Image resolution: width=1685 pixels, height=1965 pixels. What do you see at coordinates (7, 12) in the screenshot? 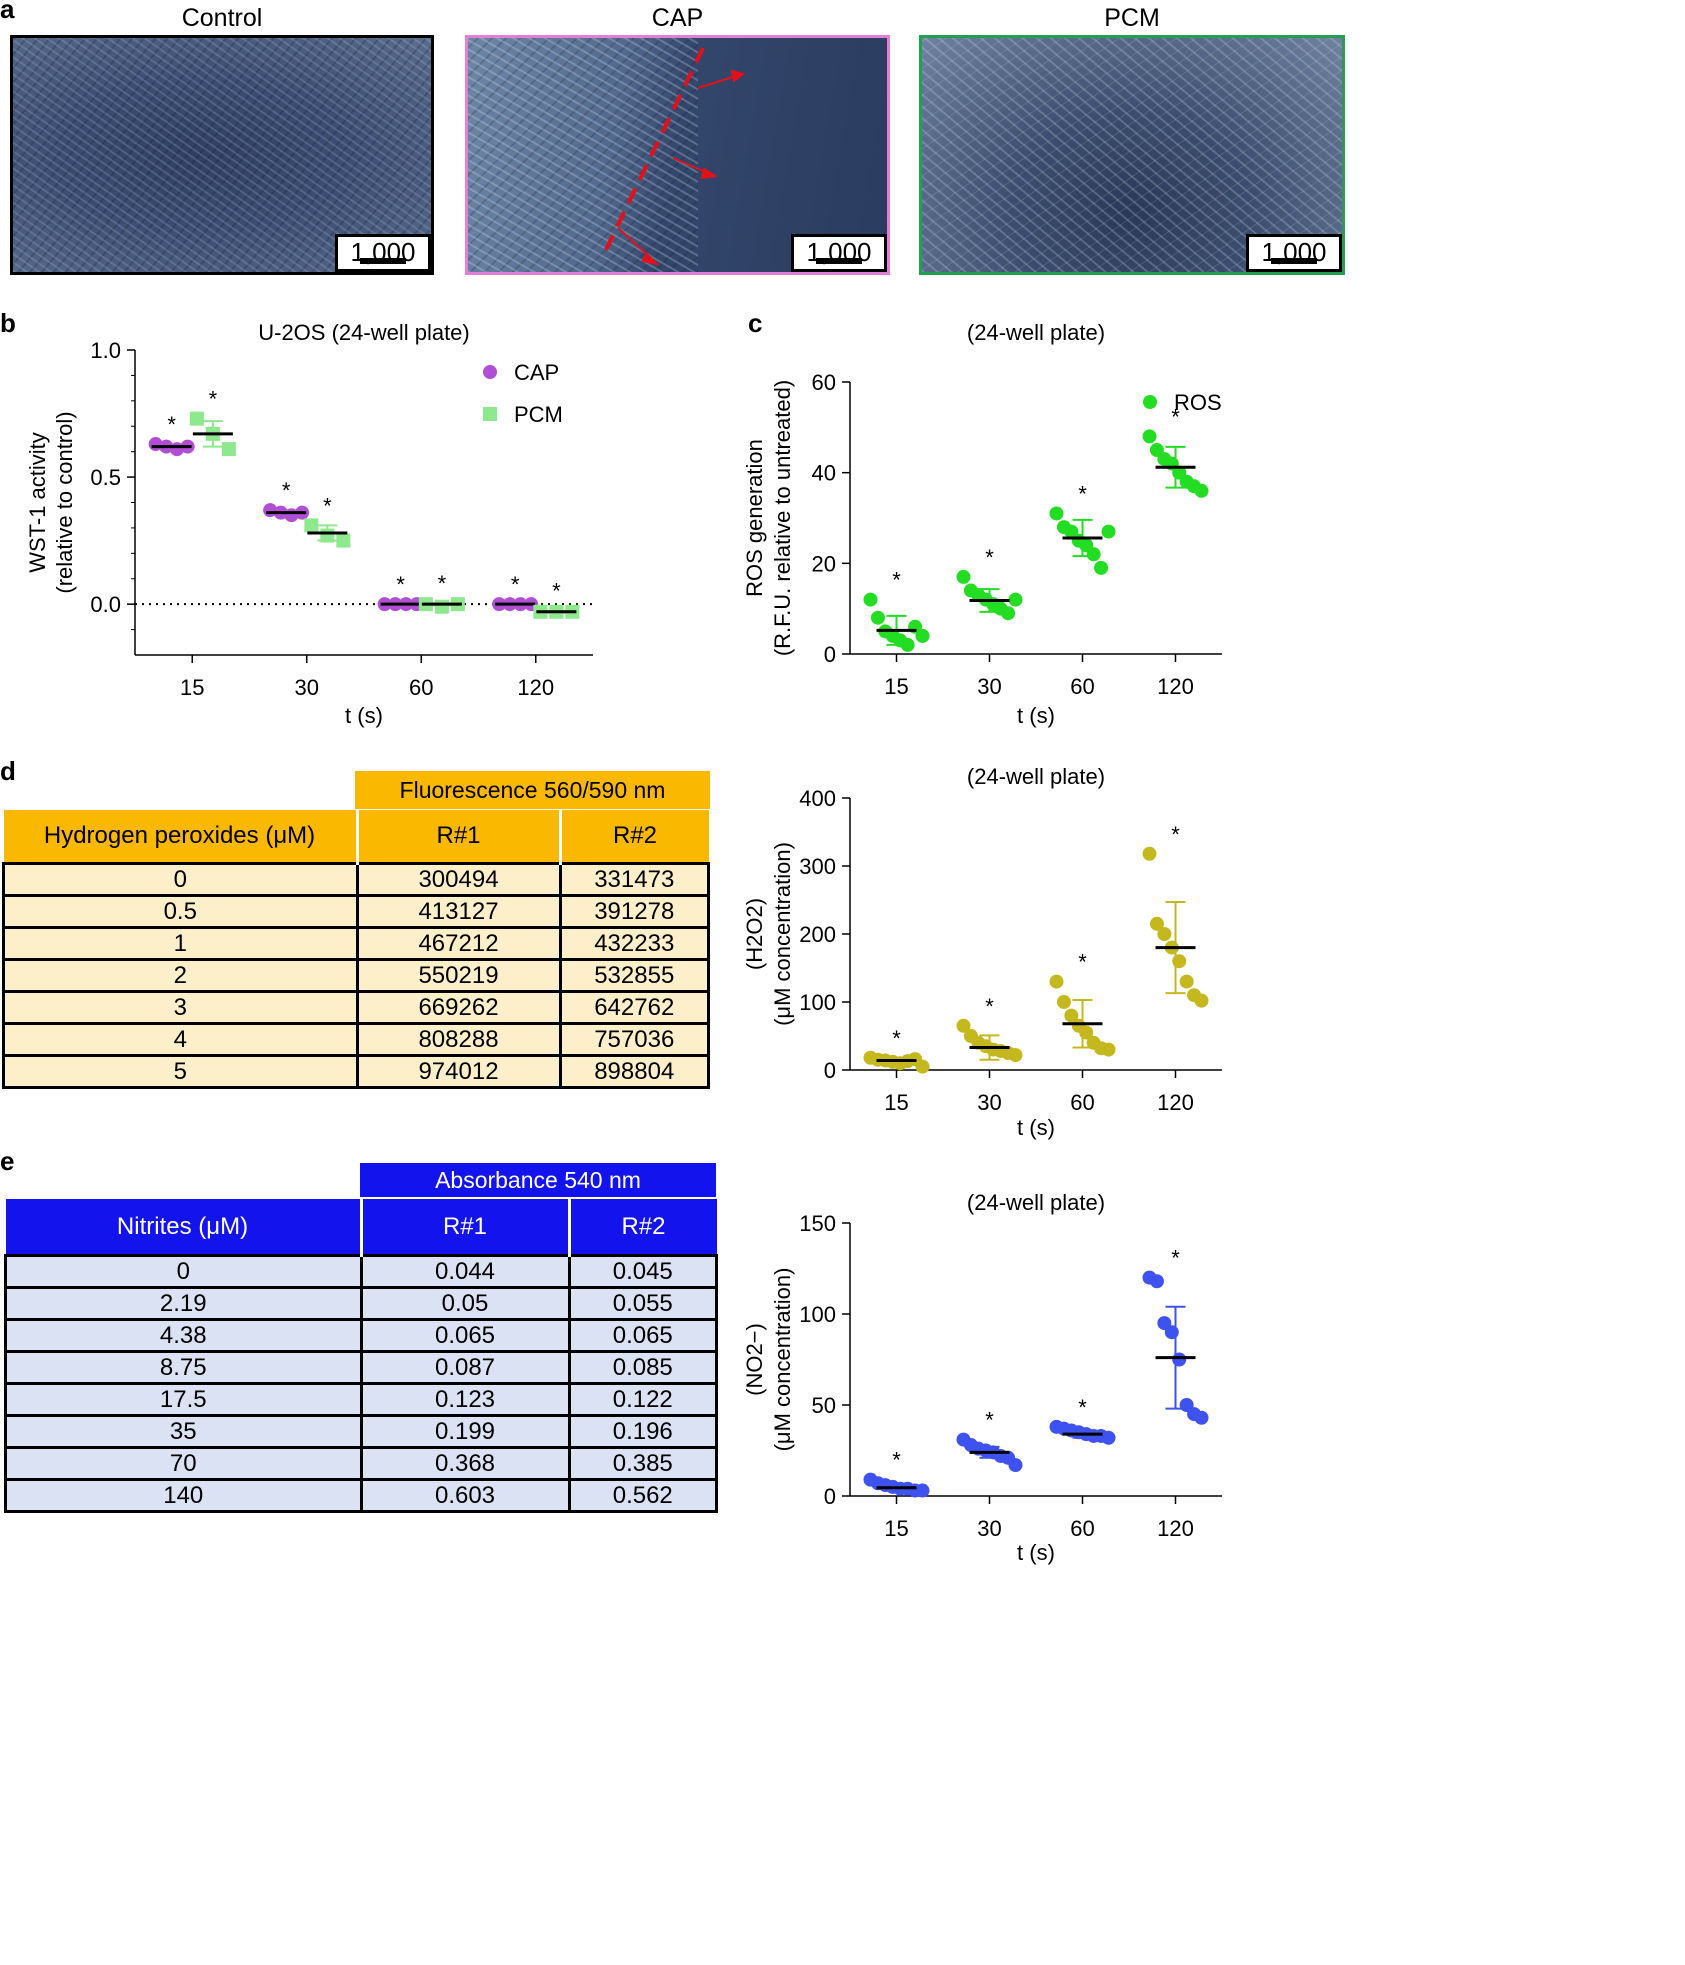
I see `panel-a-letter: a` at bounding box center [7, 12].